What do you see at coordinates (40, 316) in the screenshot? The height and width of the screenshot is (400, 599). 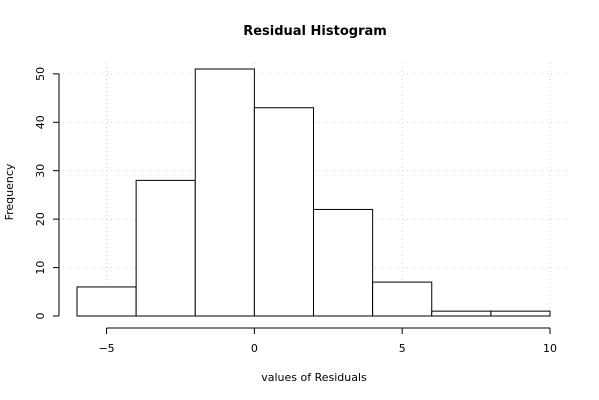 I see `y-tick-label: 0` at bounding box center [40, 316].